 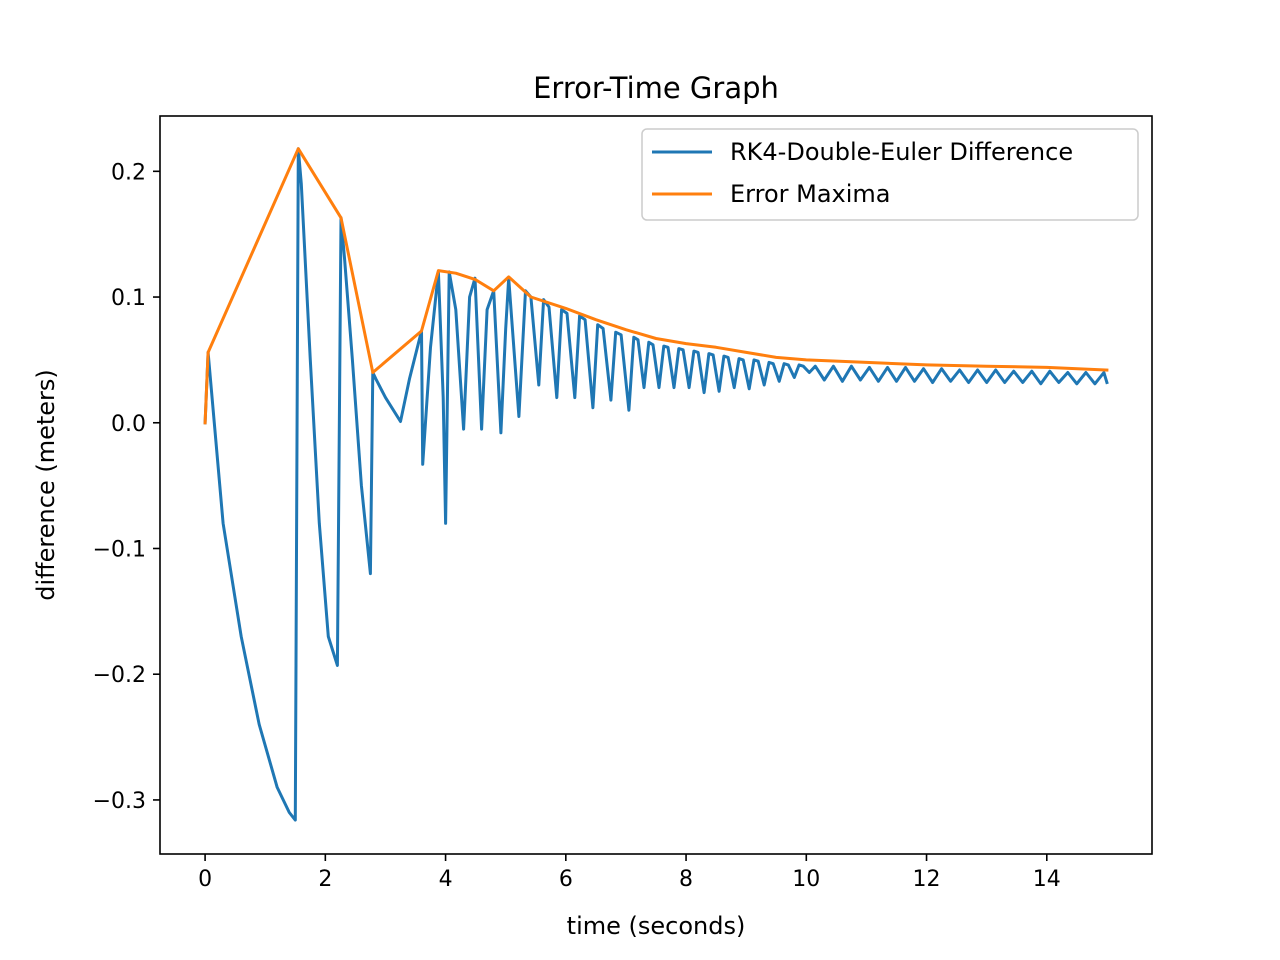 I want to click on x-tick-label: 8, so click(x=686, y=879).